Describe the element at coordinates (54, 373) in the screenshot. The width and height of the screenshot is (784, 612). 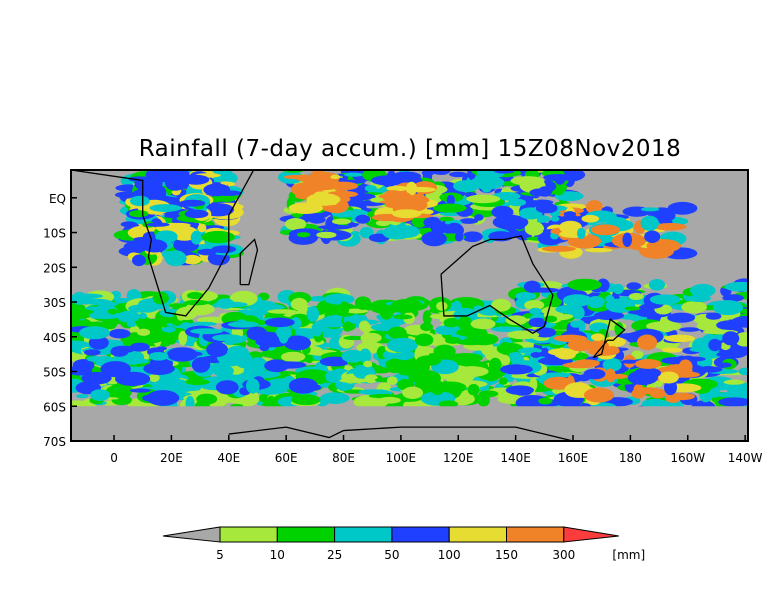
I see `lat-tick-label: 50S` at that location.